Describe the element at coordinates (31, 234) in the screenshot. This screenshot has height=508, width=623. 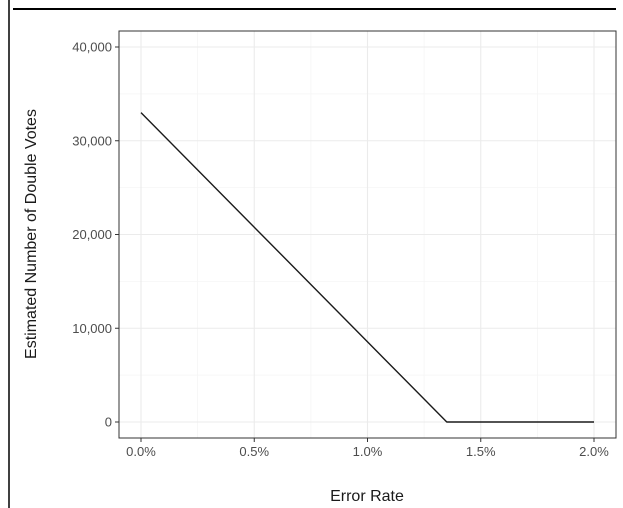
I see `y-axis-title: Estimated Number of Double Votes` at that location.